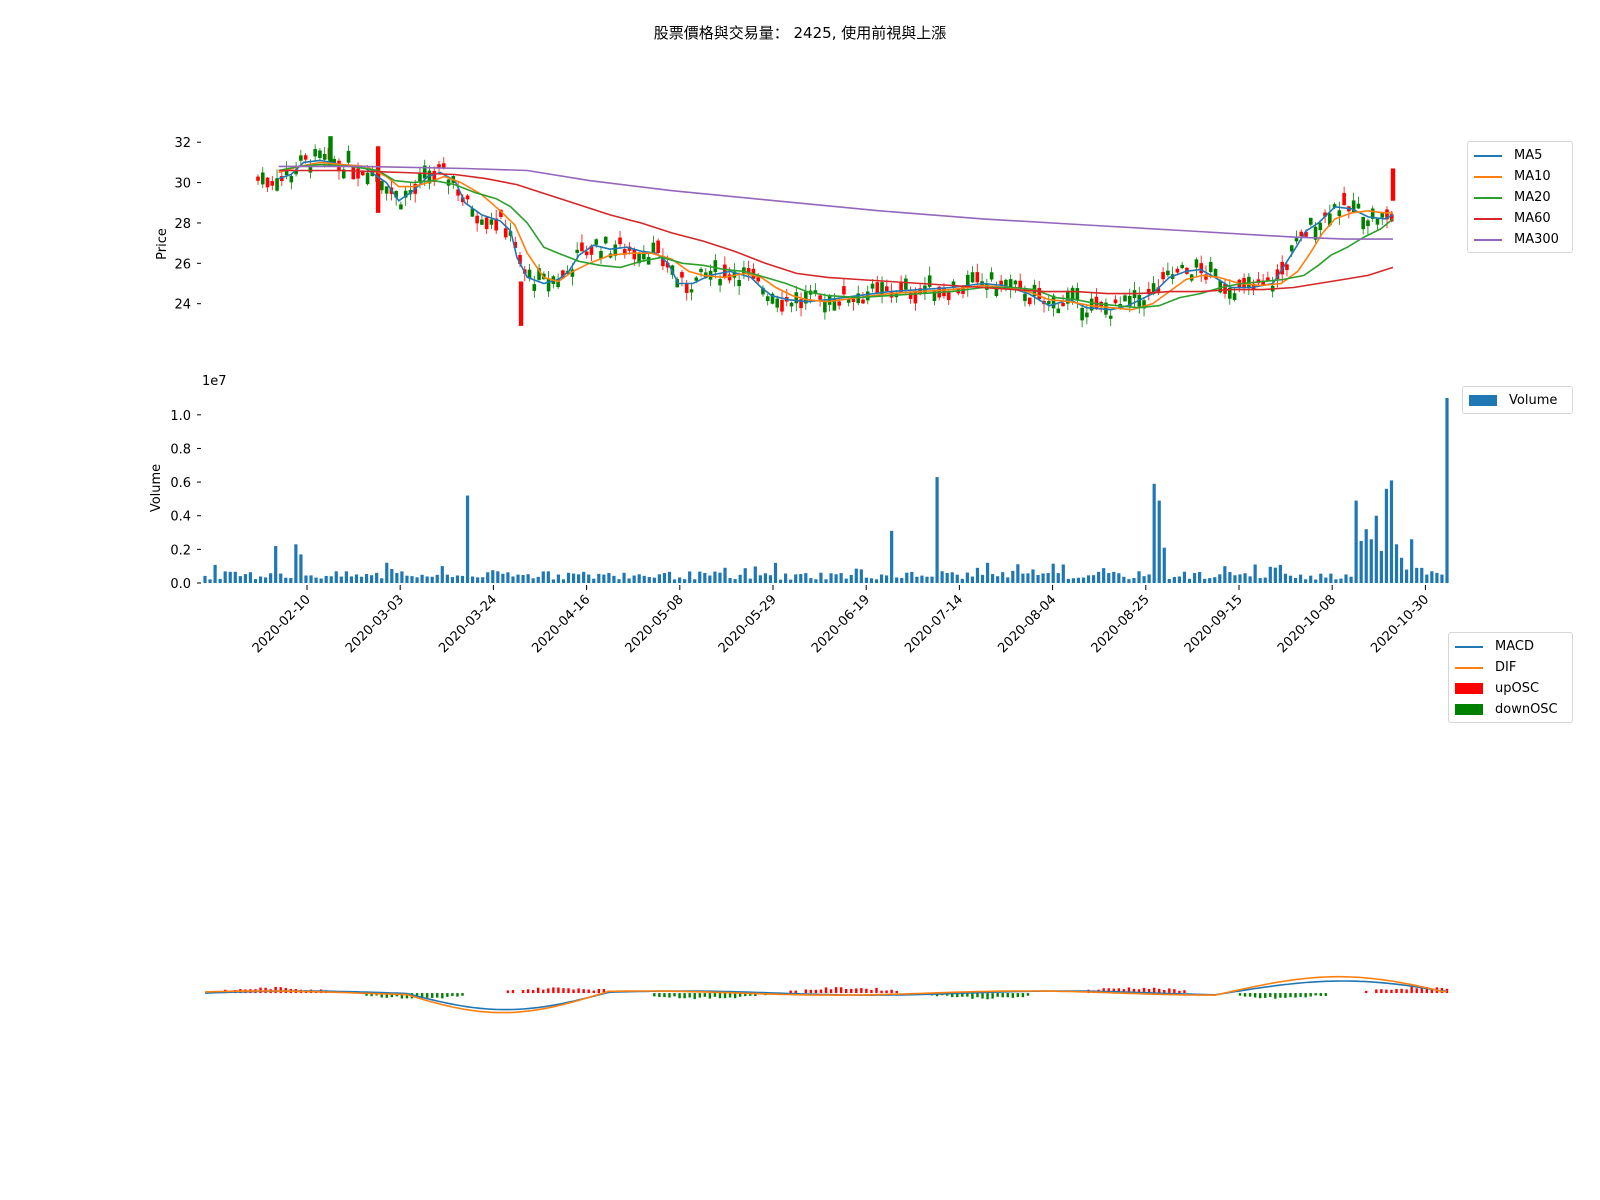  Describe the element at coordinates (1528, 155) in the screenshot. I see `legend-label-ma5: MA5` at that location.